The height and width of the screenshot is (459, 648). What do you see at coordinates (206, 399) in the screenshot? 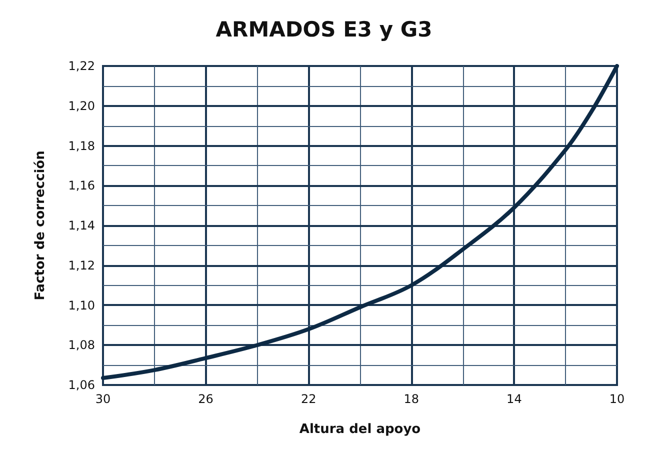
I see `x-tick-label: 26` at bounding box center [206, 399].